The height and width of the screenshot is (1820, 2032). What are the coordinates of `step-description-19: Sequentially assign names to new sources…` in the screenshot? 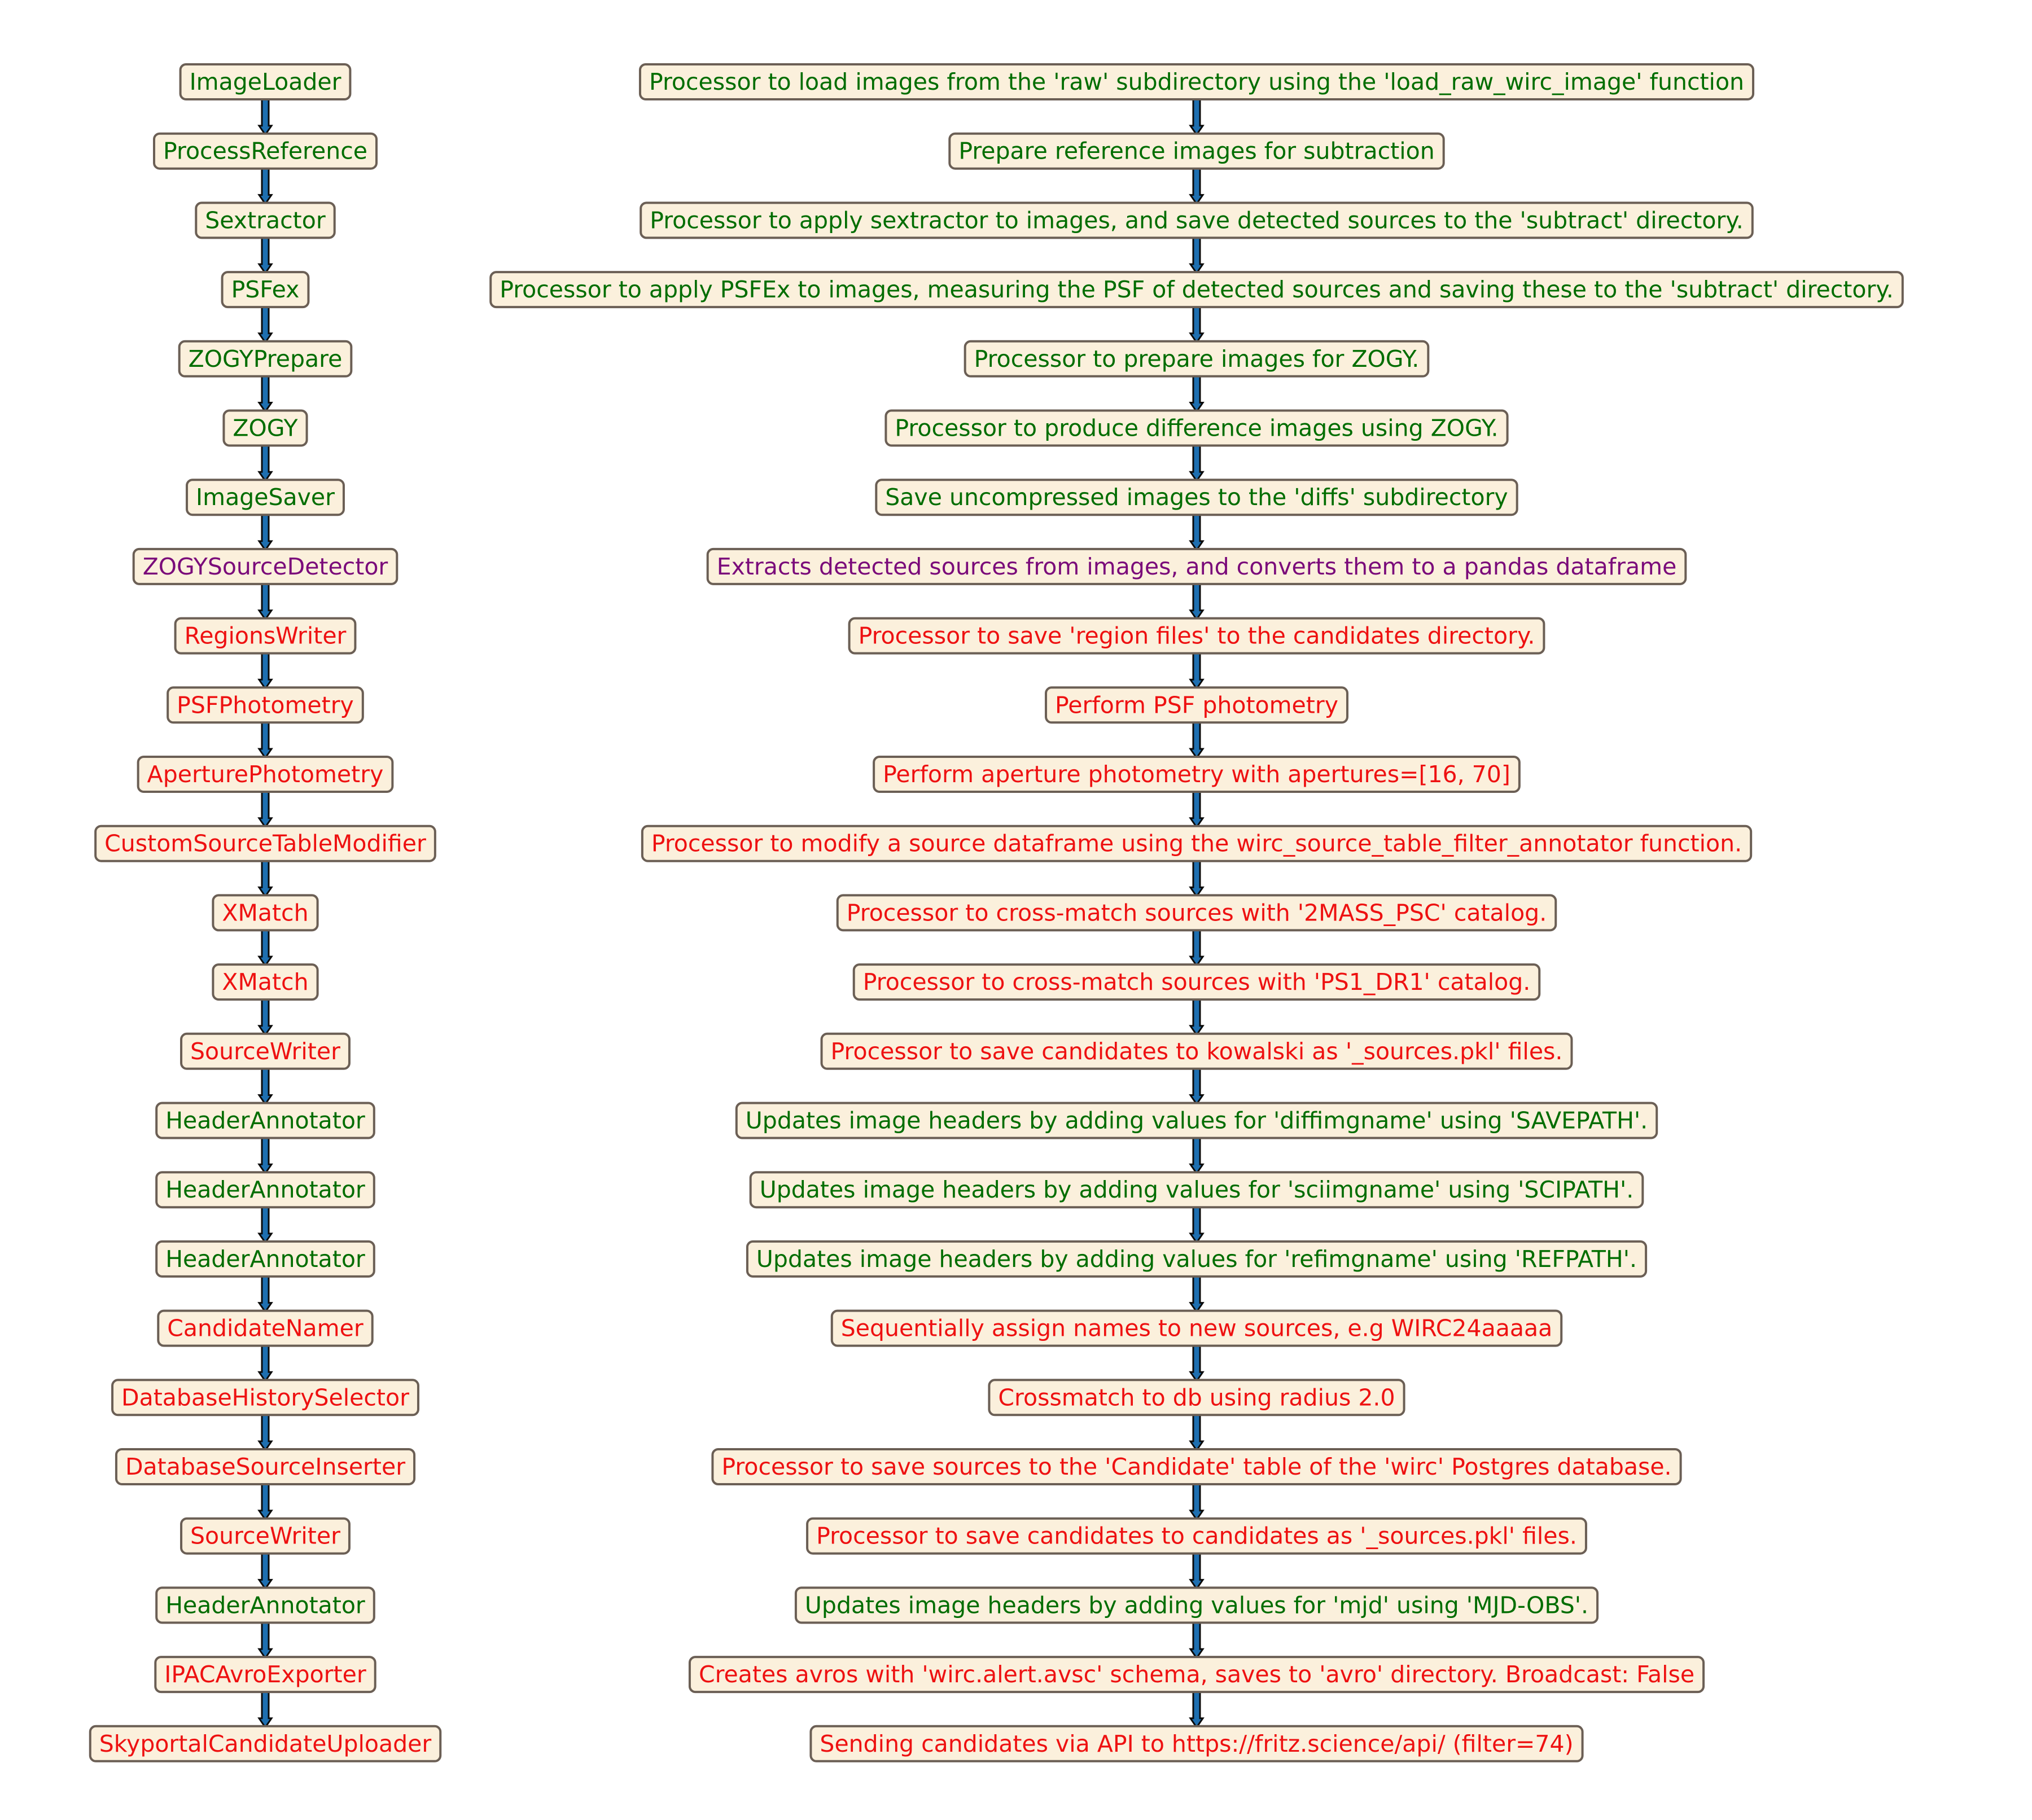 It's located at (1196, 1328).